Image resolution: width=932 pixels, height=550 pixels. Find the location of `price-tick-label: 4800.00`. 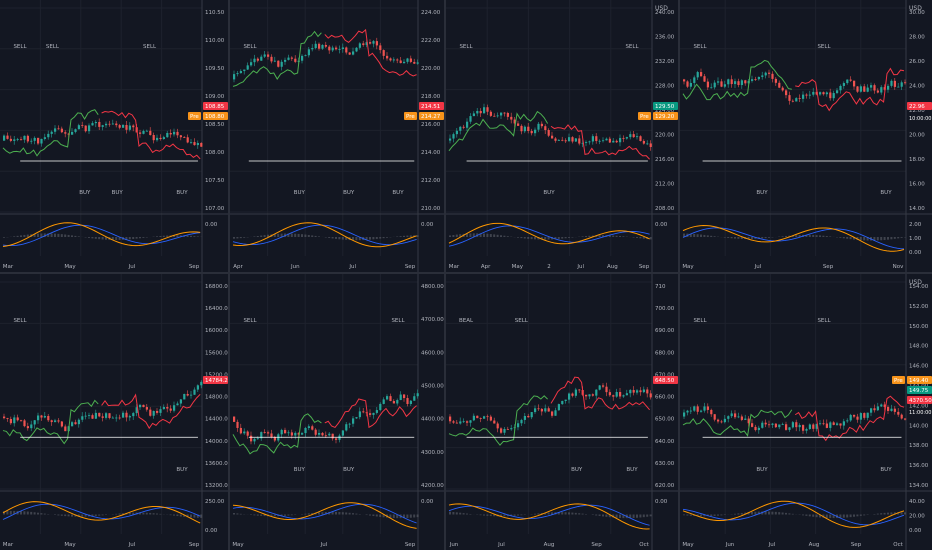

price-tick-label: 4800.00 is located at coordinates (432, 287).